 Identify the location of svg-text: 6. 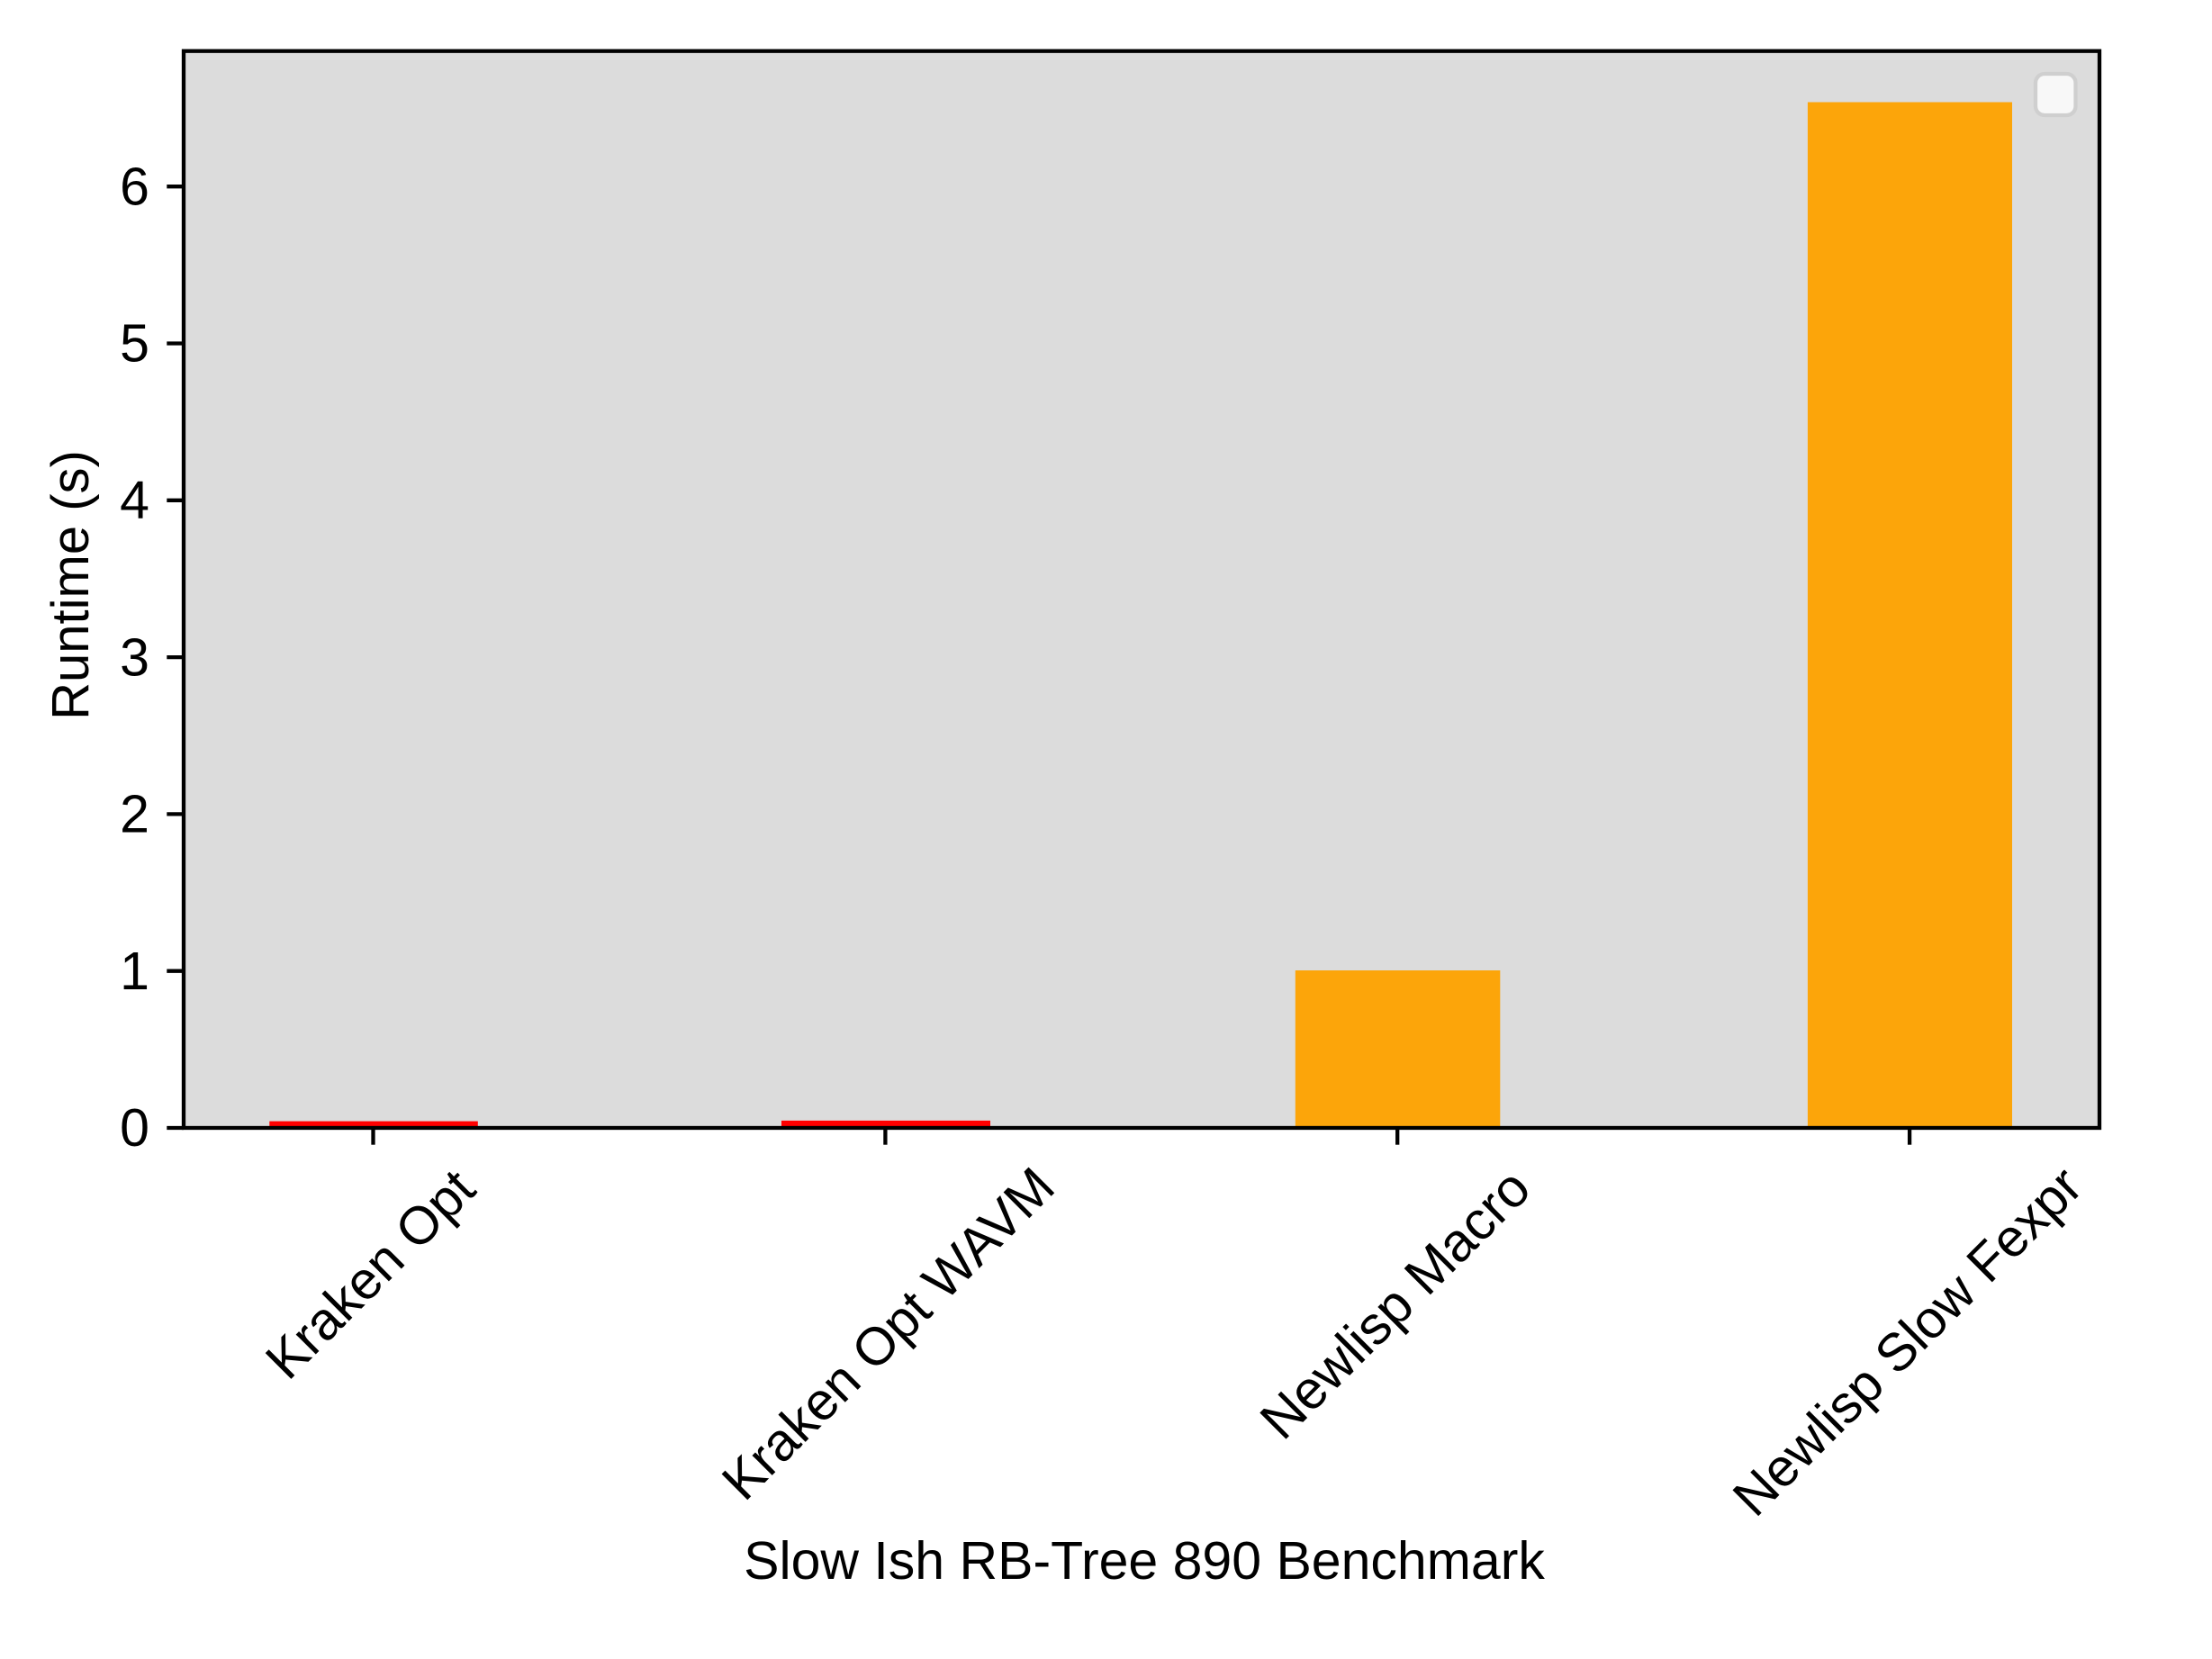
(134, 186).